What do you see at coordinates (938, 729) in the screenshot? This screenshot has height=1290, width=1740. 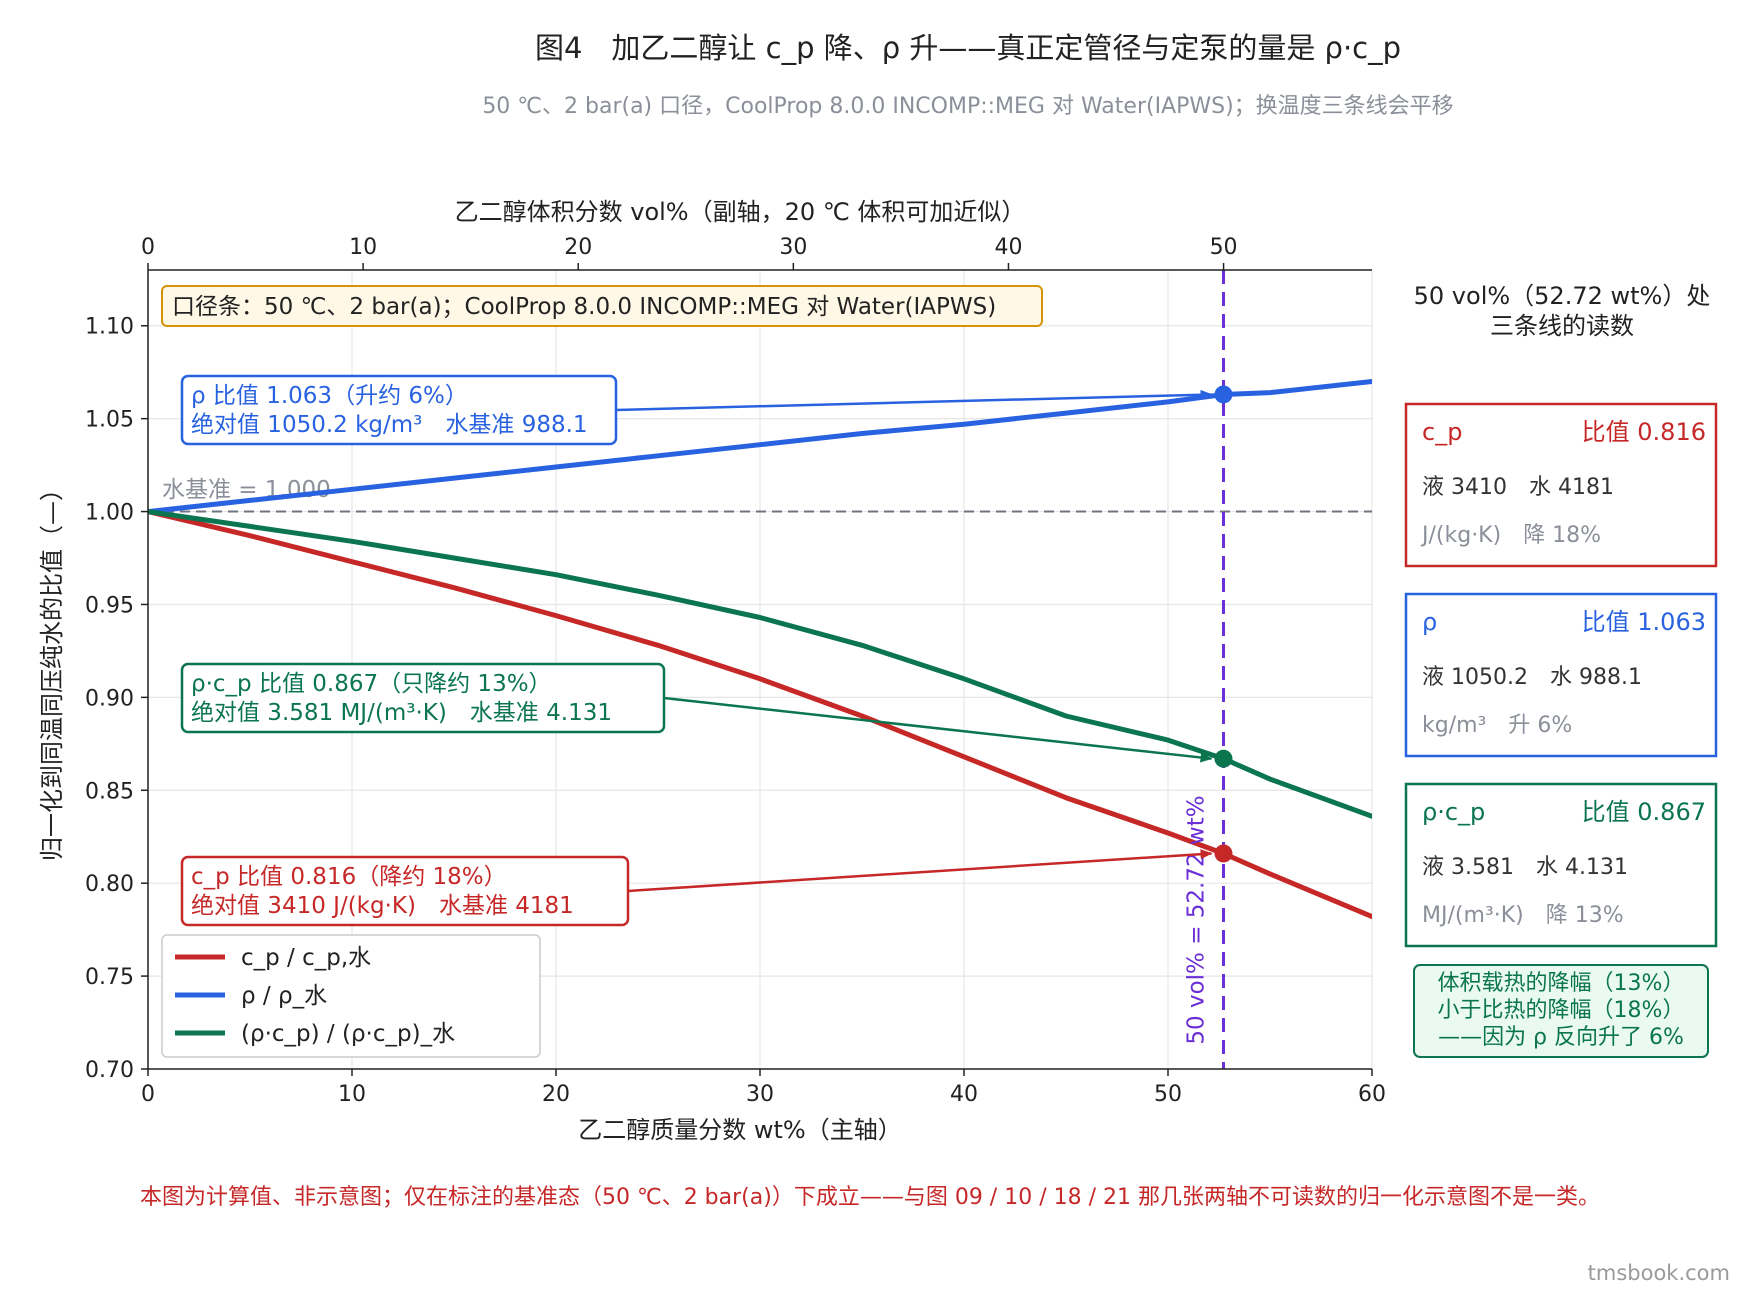 I see `annotation-arrow-rhocp` at bounding box center [938, 729].